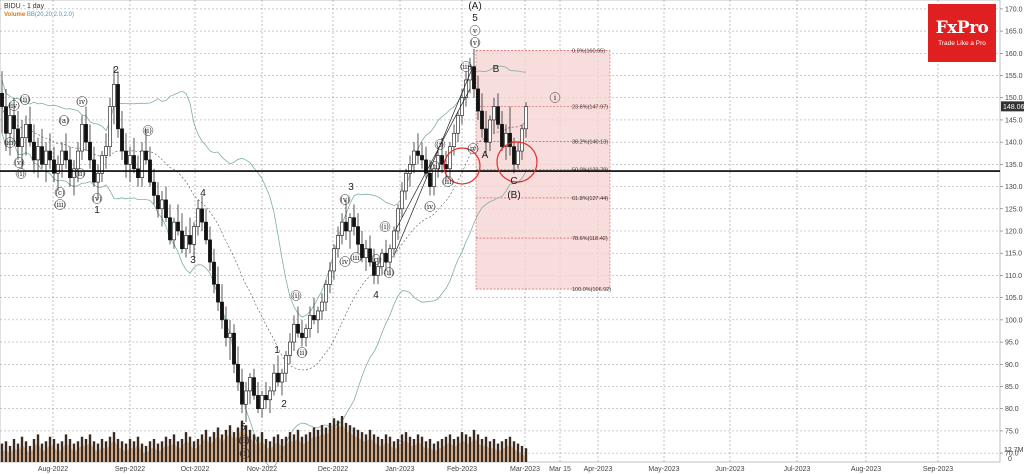  What do you see at coordinates (591, 290) in the screenshot?
I see `fib-level-label: 100.0%(106.92)` at bounding box center [591, 290].